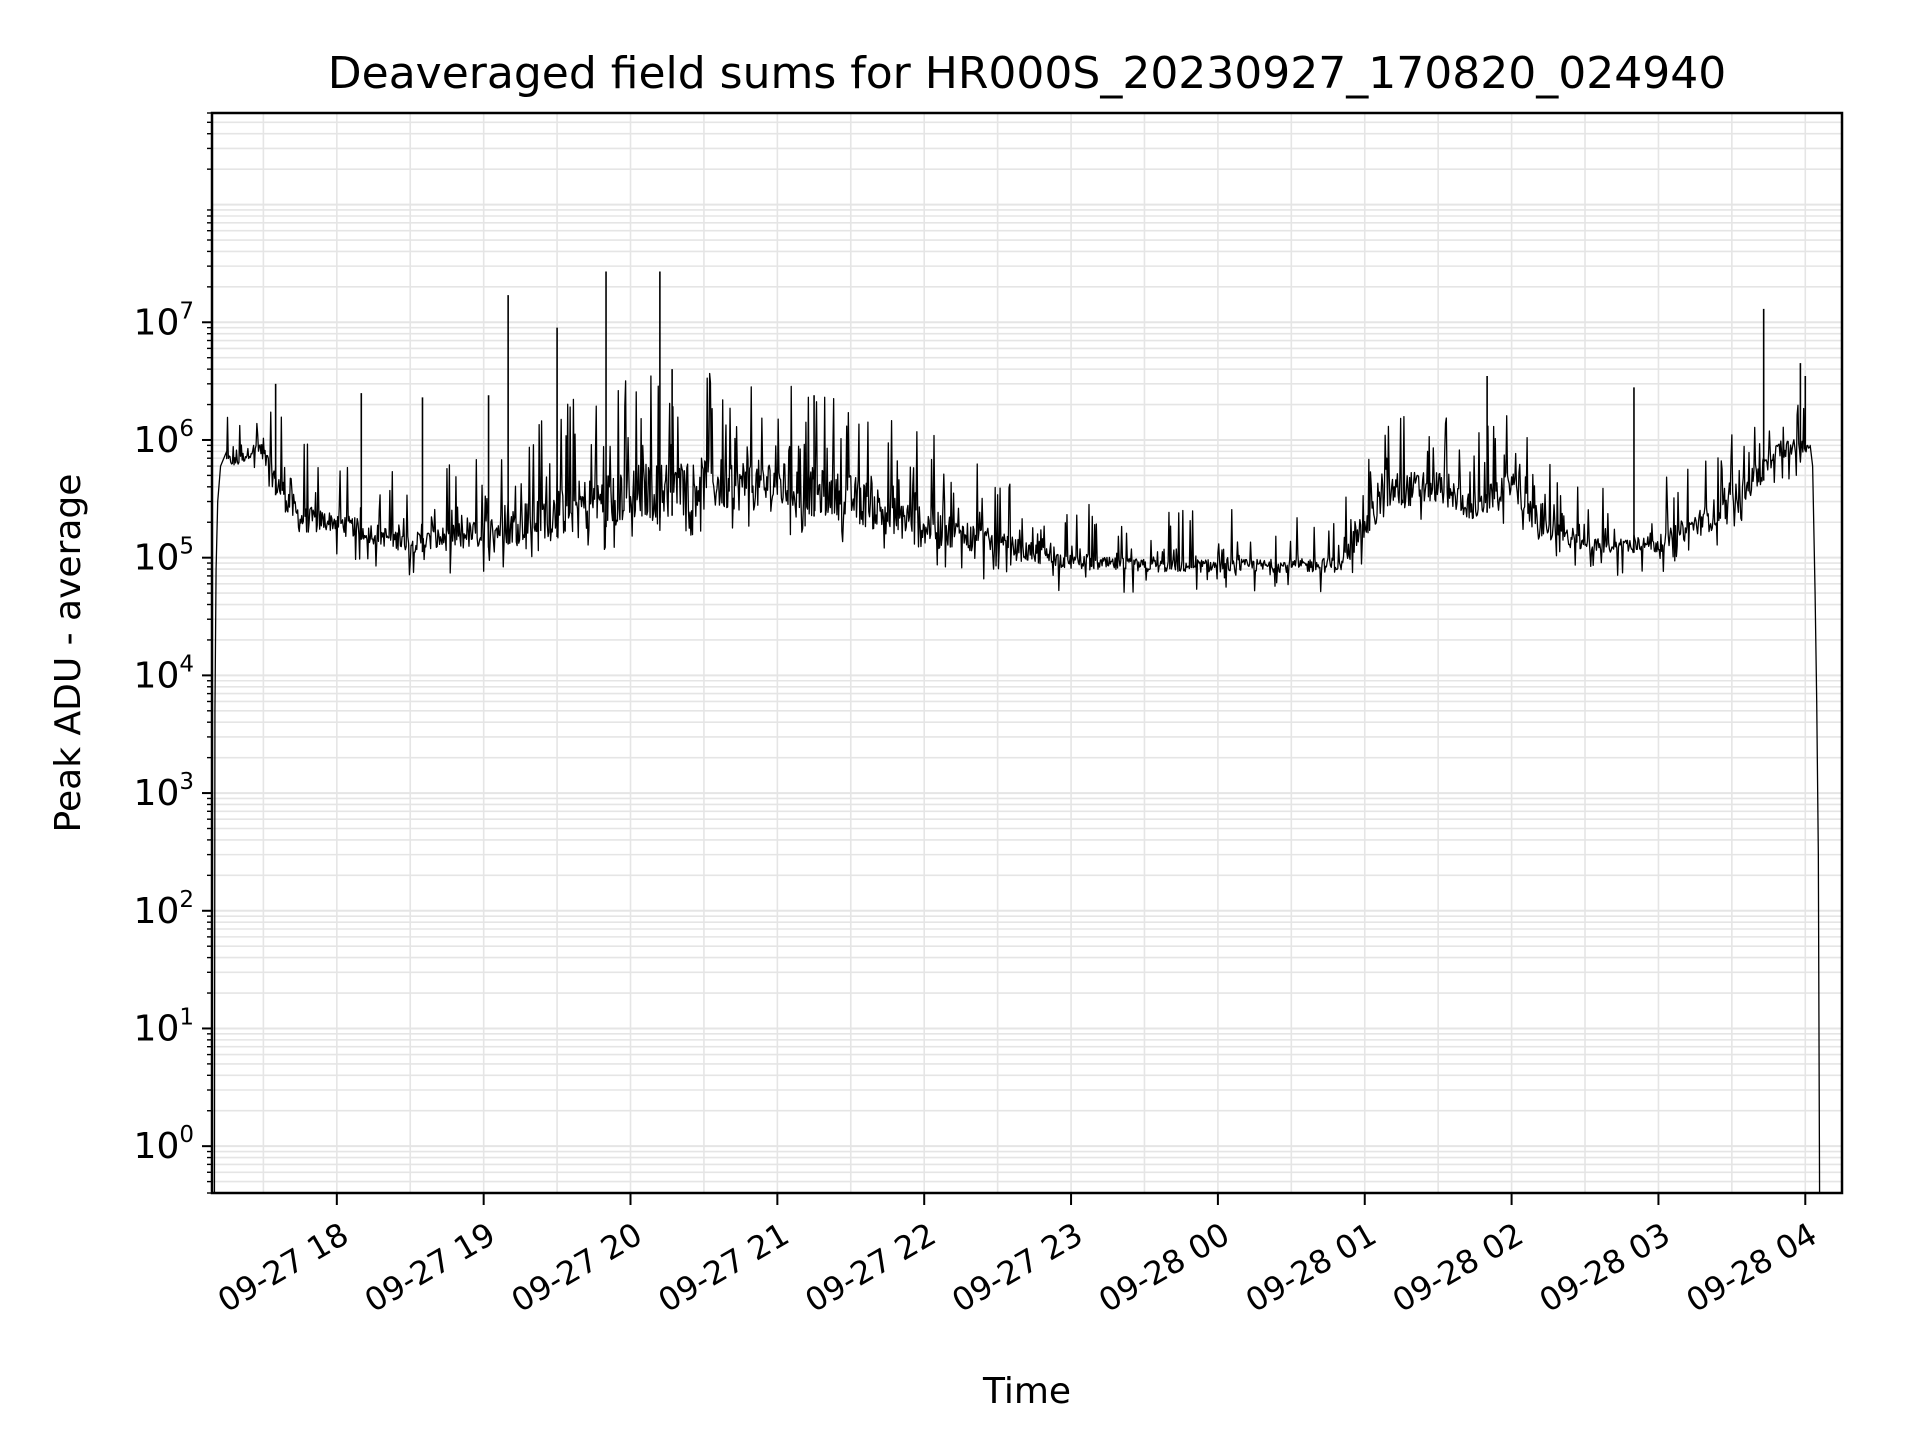 The height and width of the screenshot is (1440, 1920). Describe the element at coordinates (1458, 1267) in the screenshot. I see `x-tick-label: 09-28 02` at that location.